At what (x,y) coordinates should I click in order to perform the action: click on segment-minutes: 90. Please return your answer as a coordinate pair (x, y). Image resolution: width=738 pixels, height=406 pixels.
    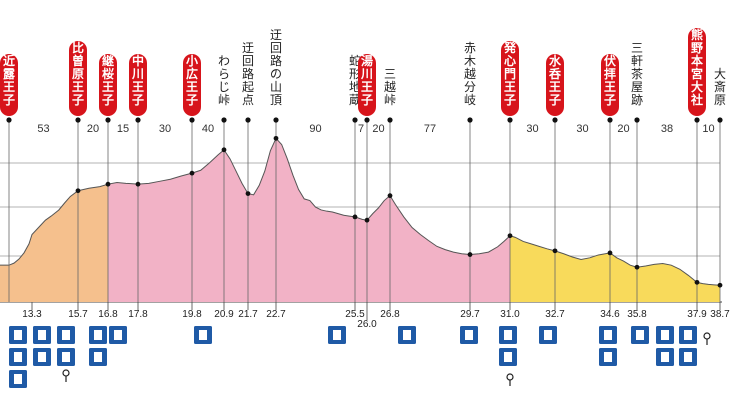
    Looking at the image, I should click on (315, 129).